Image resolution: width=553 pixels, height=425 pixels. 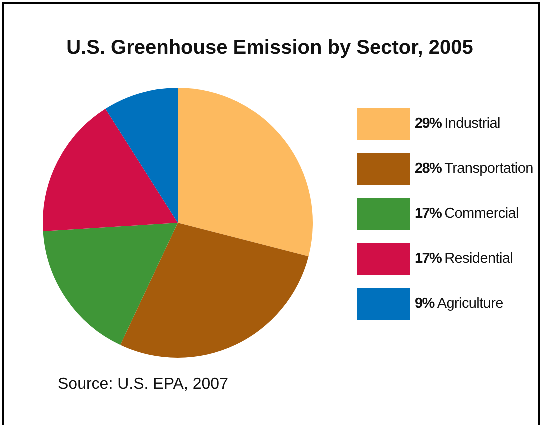 I want to click on legend-label: Residential, so click(x=479, y=259).